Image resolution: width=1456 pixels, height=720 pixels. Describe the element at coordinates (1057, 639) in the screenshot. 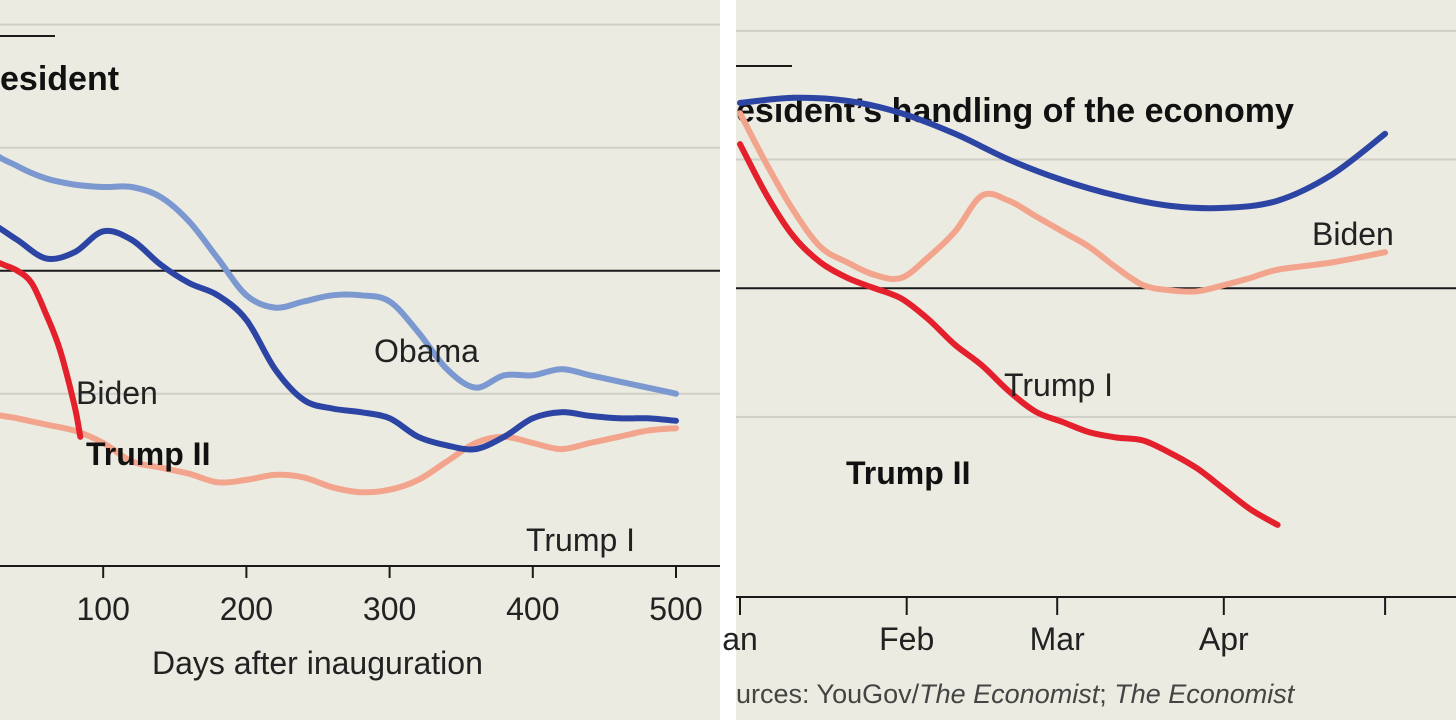

I see `right-x-tick-label: Mar` at that location.